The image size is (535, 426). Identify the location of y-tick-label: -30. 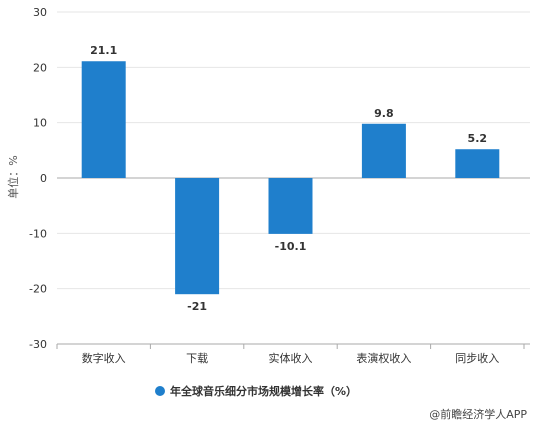
(38, 344).